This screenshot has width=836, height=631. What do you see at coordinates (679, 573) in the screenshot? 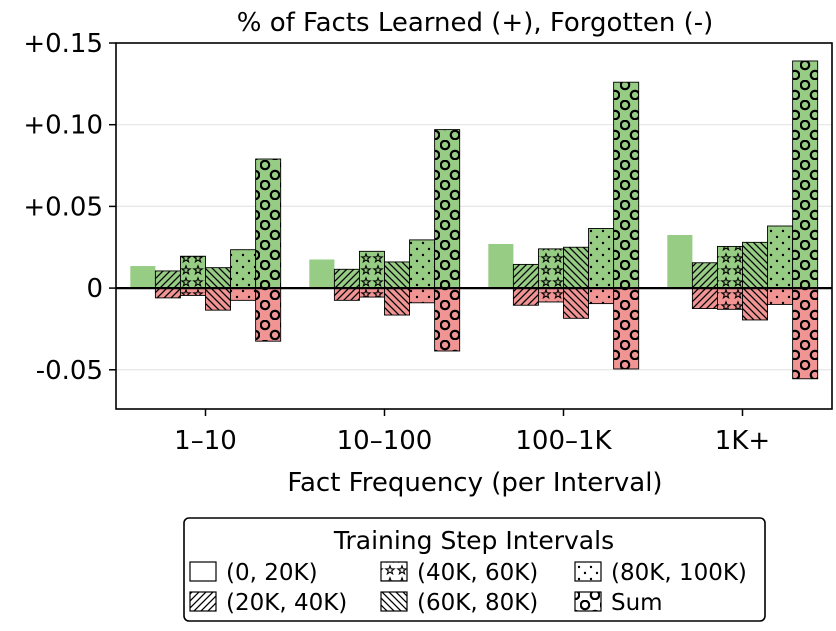
I see `legend-label: (80K, 100K)` at bounding box center [679, 573].